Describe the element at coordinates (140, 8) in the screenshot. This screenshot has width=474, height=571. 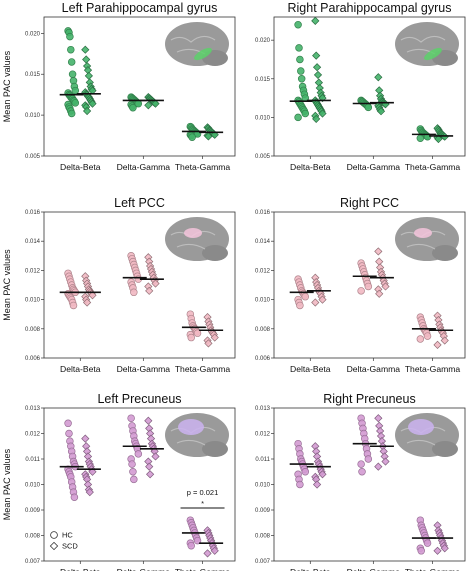
I see `panel-title: Left Parahippocampal gyrus` at that location.